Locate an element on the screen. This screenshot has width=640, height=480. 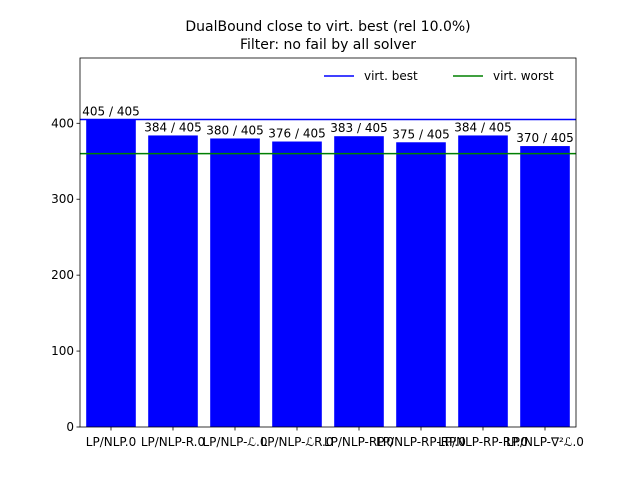
x-tick-label: LP/NLP-R.0 is located at coordinates (173, 442).